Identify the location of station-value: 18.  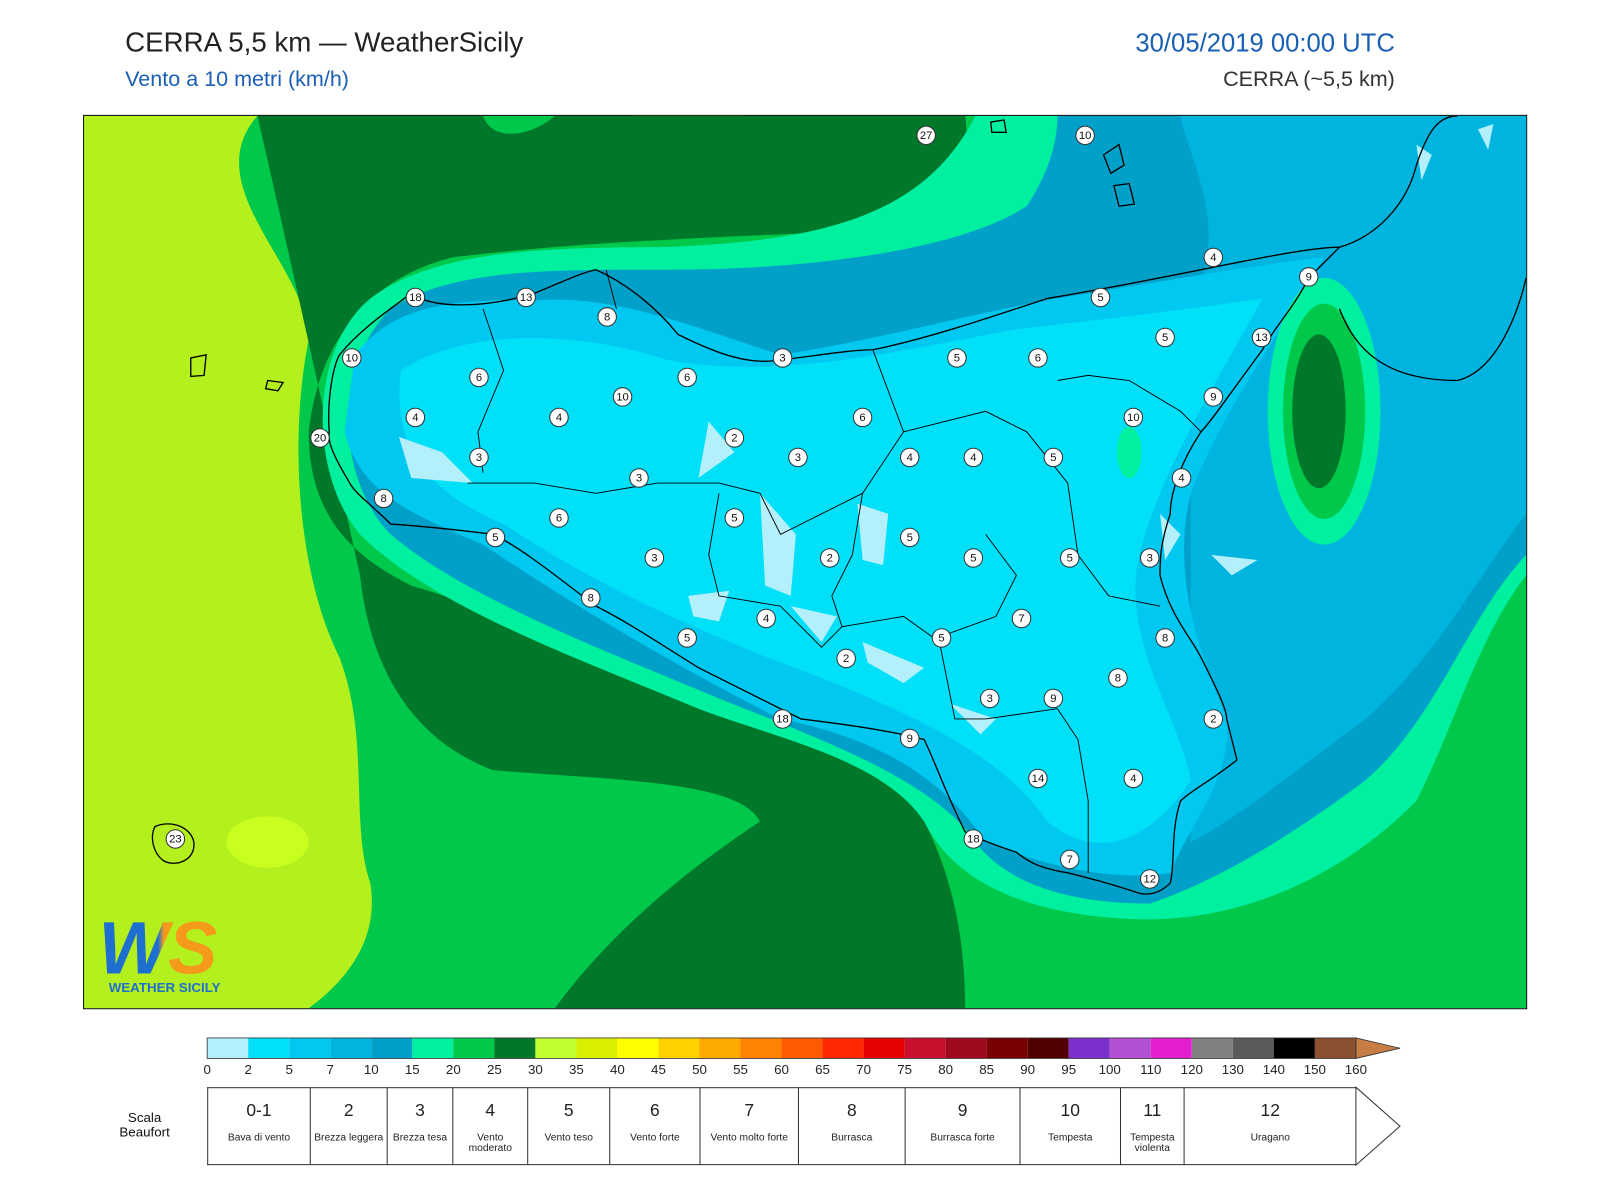
(782, 719).